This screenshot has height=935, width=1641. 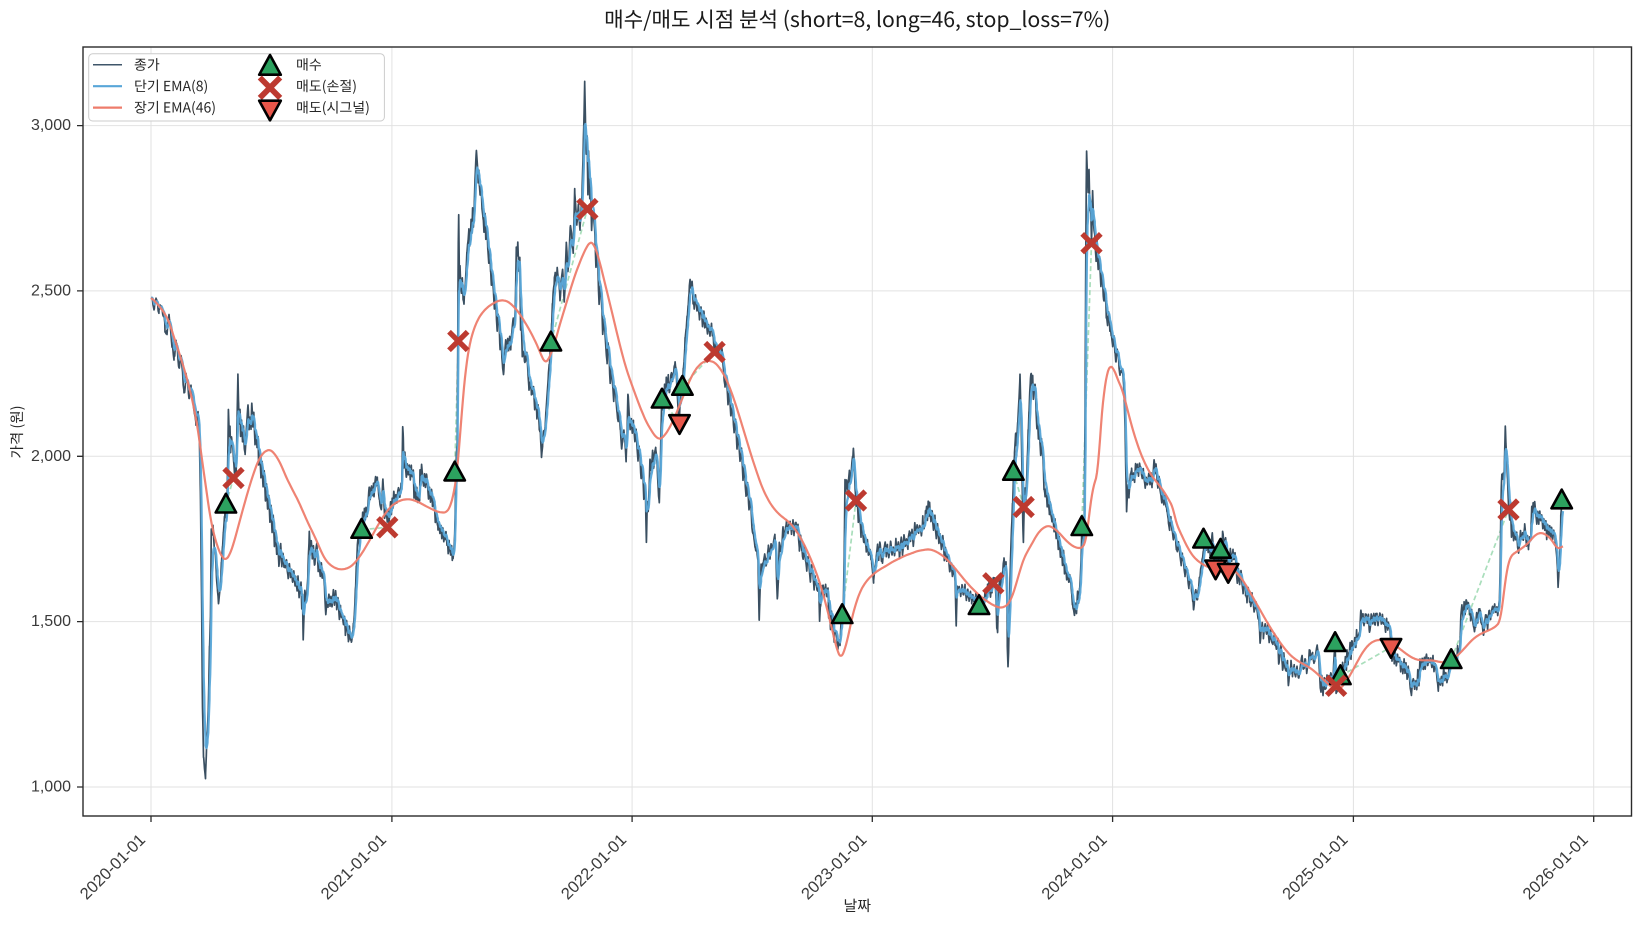 What do you see at coordinates (51, 787) in the screenshot?
I see `svg-text: 1,000` at bounding box center [51, 787].